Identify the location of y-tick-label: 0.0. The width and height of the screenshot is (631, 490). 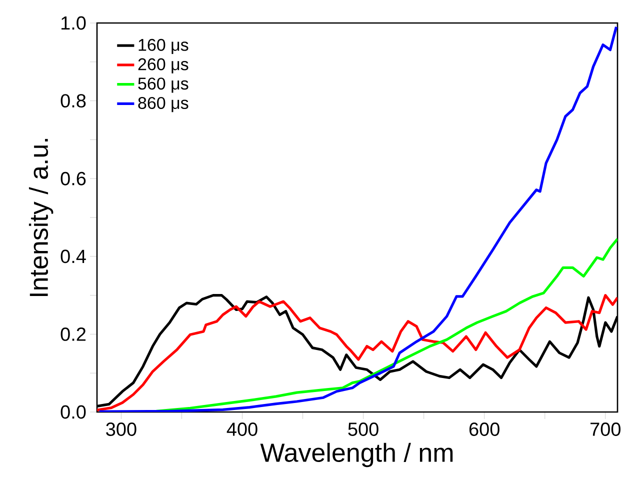
(73, 412).